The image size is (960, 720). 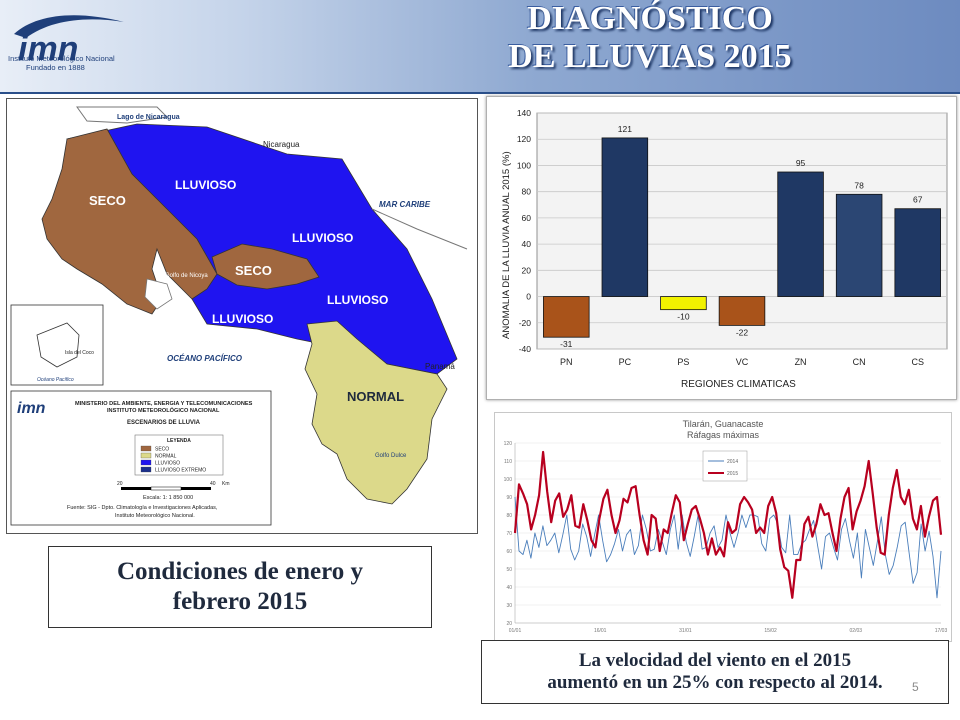 I want to click on line-ytick-label-2: 40, so click(x=509, y=588).